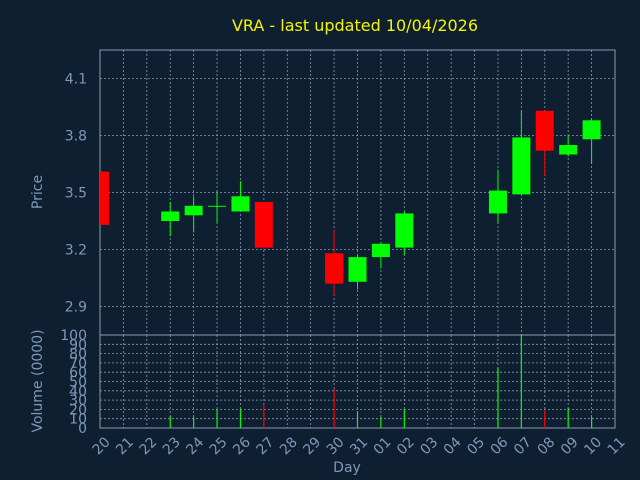 This screenshot has height=480, width=640. Describe the element at coordinates (149, 446) in the screenshot. I see `x-tick-label: 22` at that location.